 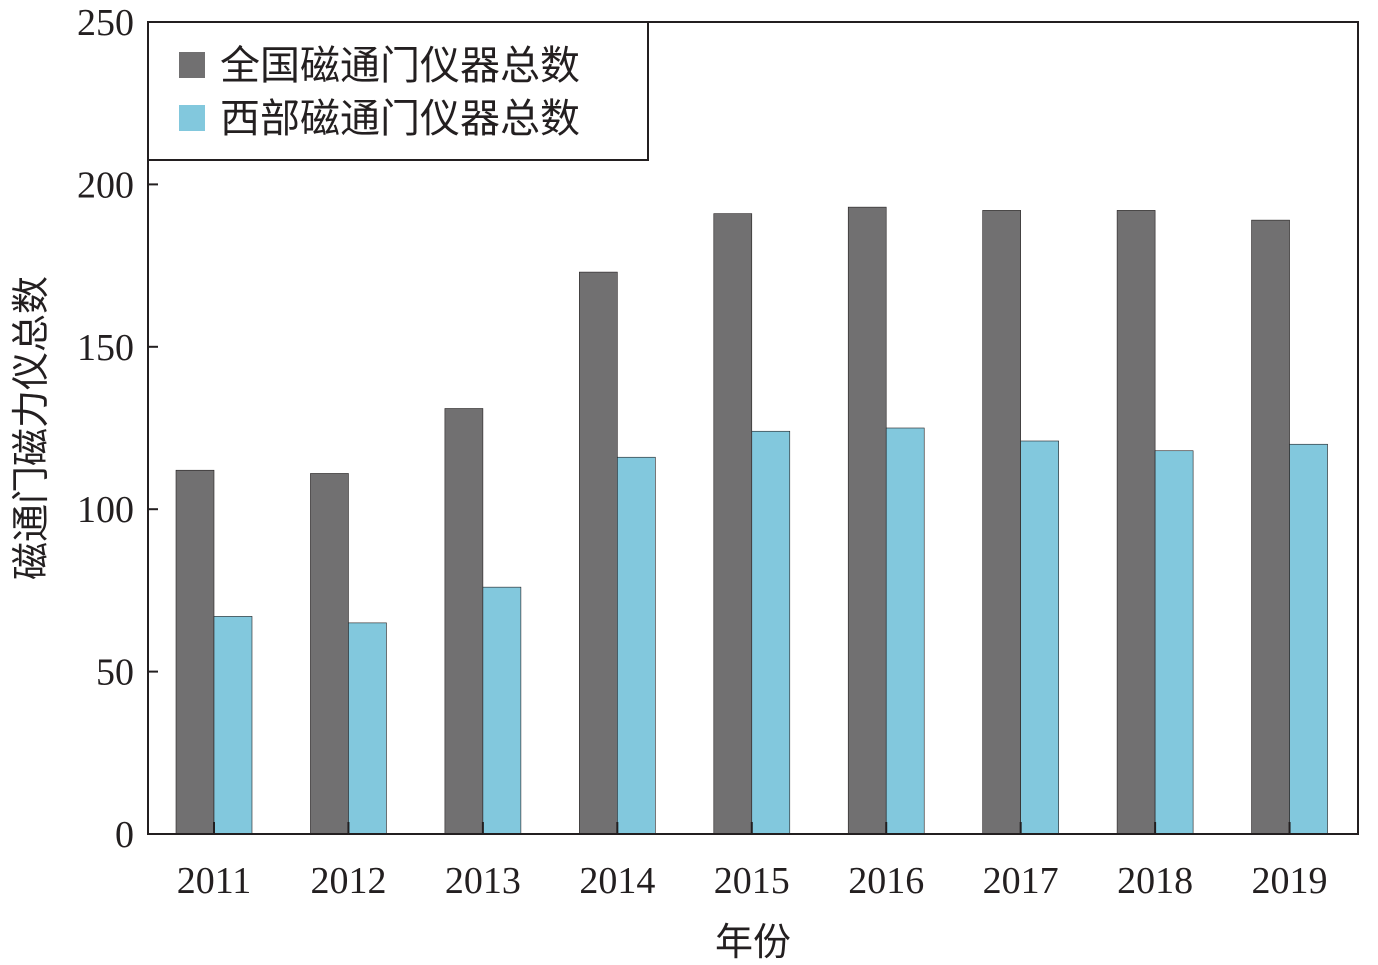 I want to click on bar-national-2012, so click(x=329, y=654).